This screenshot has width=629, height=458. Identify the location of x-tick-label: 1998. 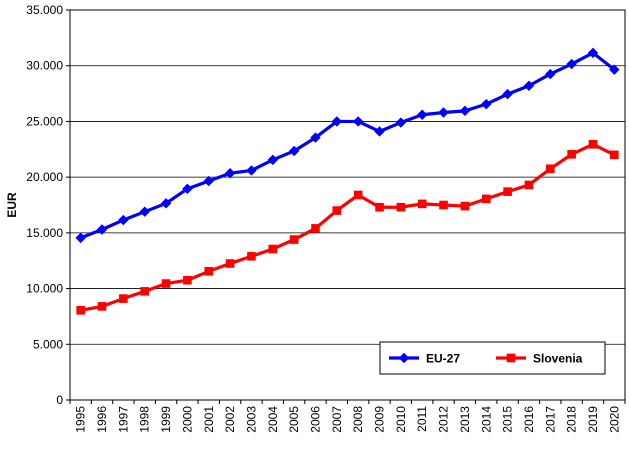
(145, 419).